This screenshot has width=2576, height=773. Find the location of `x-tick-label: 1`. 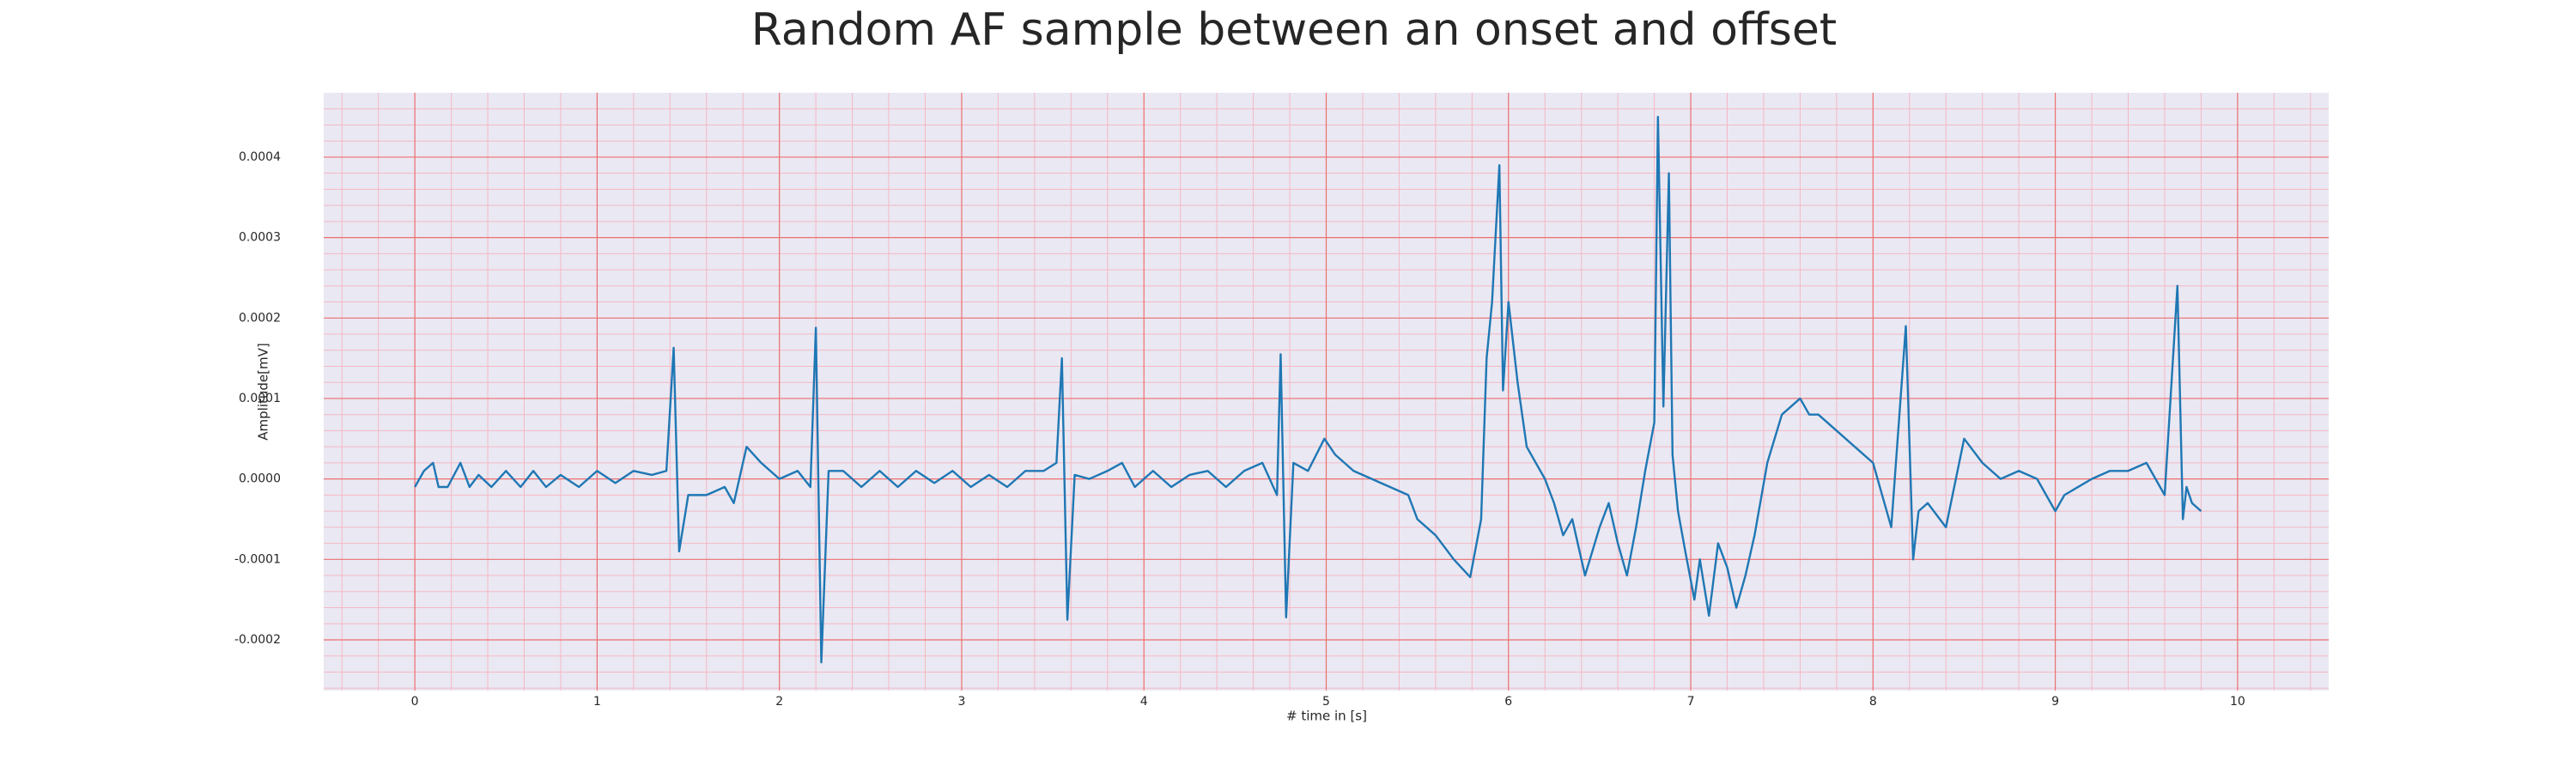

x-tick-label: 1 is located at coordinates (597, 702).